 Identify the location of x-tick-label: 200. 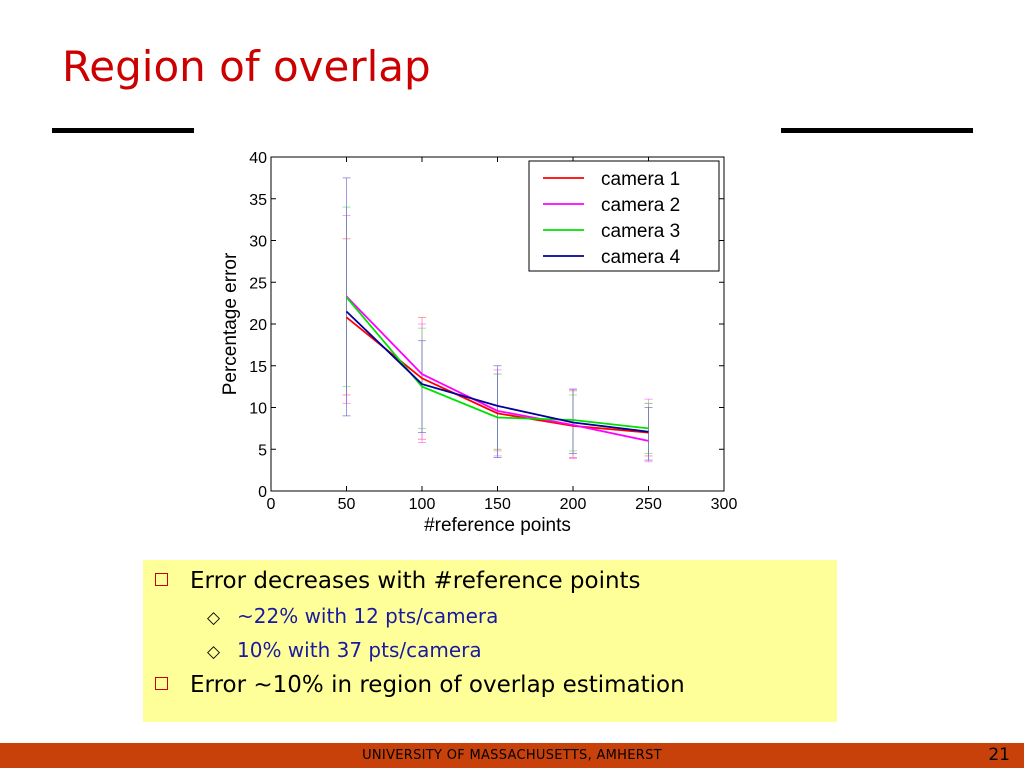
(573, 504).